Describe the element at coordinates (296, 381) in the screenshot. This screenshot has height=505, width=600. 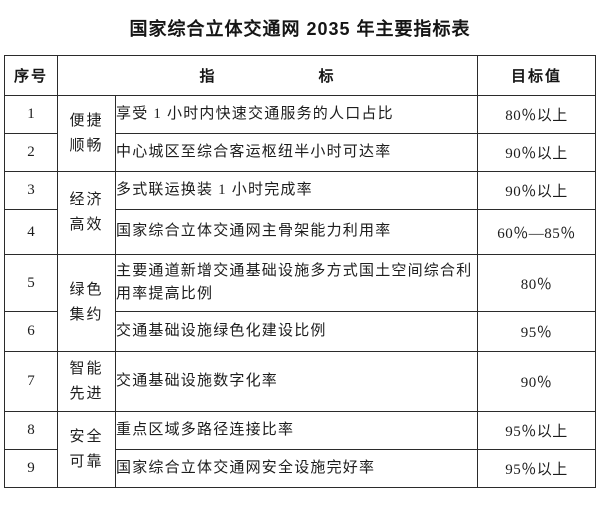
I see `indicator-cell: 交通基础设施数字化率` at that location.